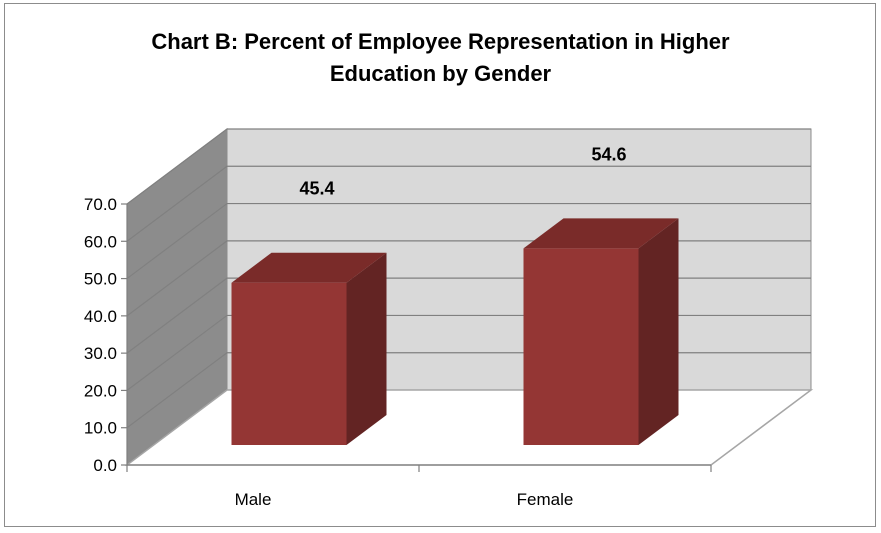  I want to click on chart-title-line-2: Education by Gender, so click(440, 73).